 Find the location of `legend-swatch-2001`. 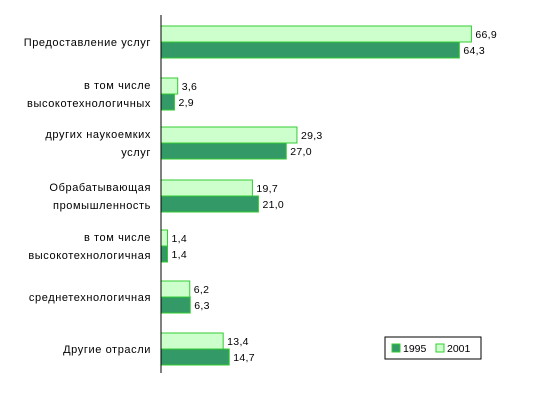

legend-swatch-2001 is located at coordinates (440, 348).